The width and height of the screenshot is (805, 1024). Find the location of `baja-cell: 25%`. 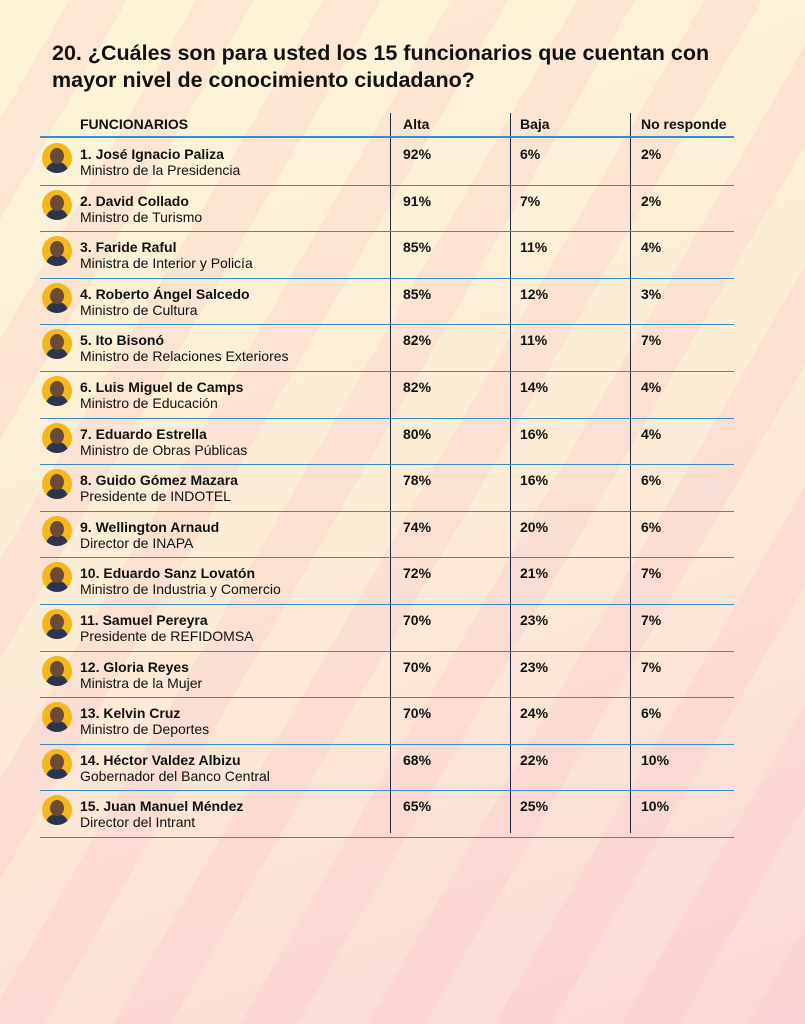

baja-cell: 25% is located at coordinates (534, 806).